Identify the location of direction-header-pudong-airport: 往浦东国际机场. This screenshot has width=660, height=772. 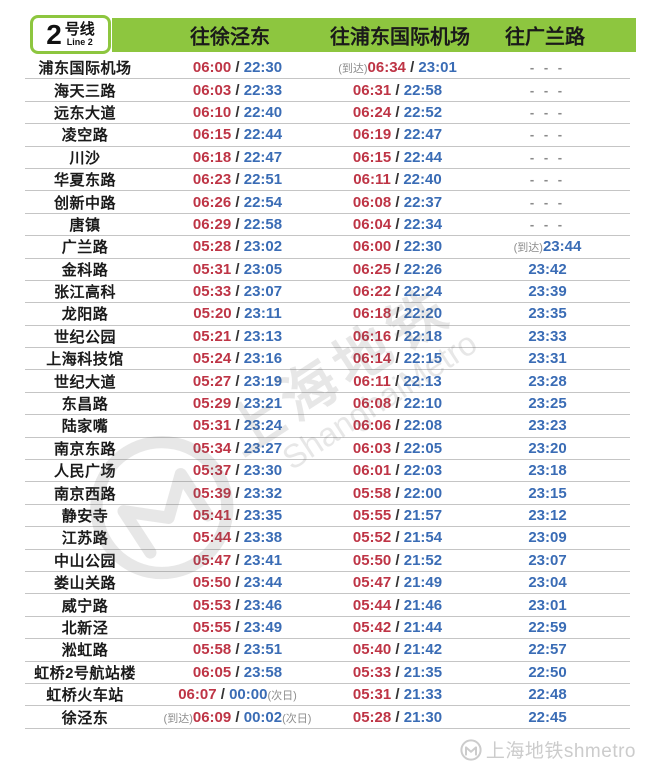
(400, 37).